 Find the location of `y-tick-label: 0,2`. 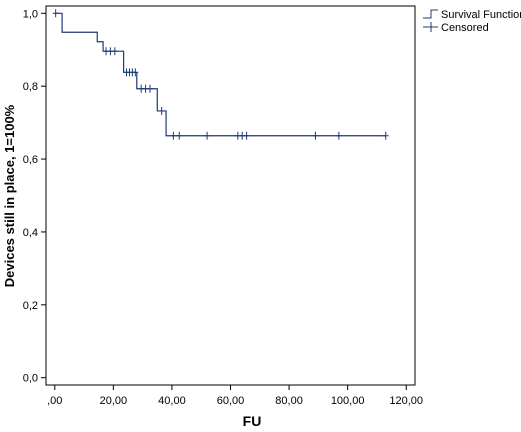

y-tick-label: 0,2 is located at coordinates (30, 306).